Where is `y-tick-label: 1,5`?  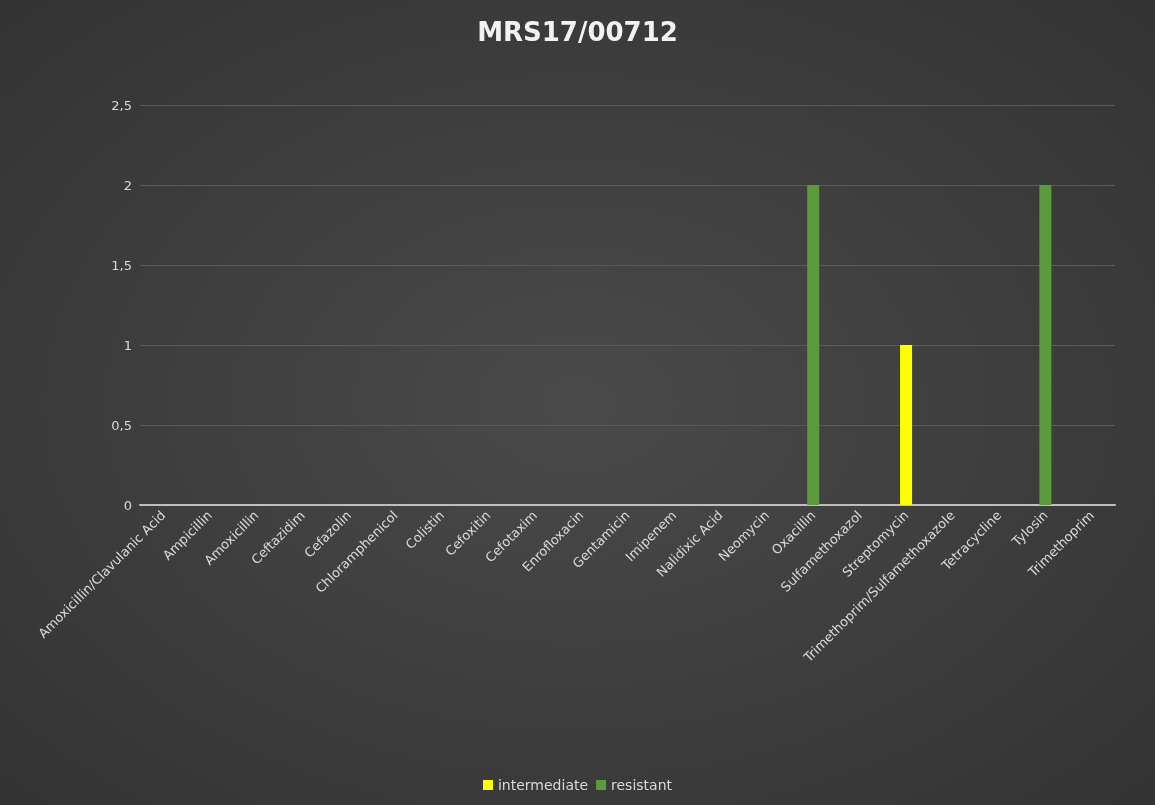
y-tick-label: 1,5 is located at coordinates (121, 265).